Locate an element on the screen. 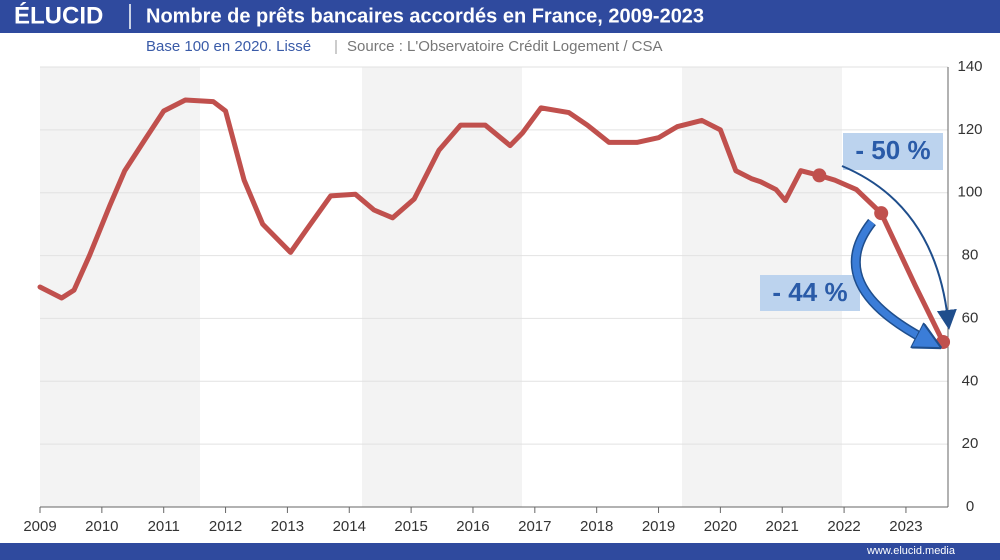  brand: ÉLUCID is located at coordinates (58, 15).